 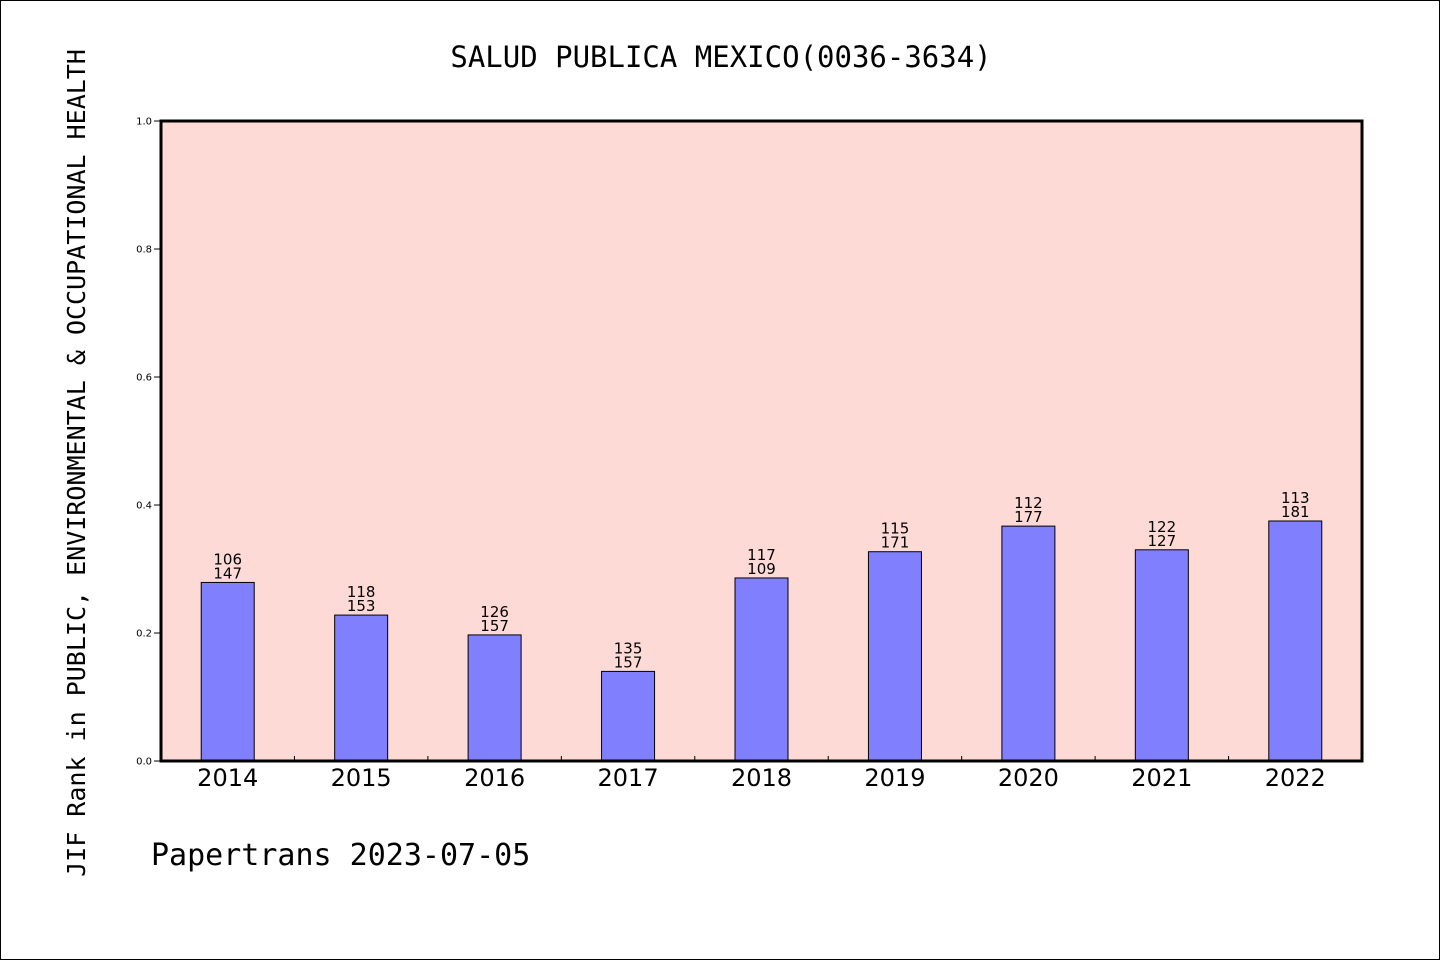 What do you see at coordinates (894, 778) in the screenshot?
I see `x-tick-label-2019: 2019` at bounding box center [894, 778].